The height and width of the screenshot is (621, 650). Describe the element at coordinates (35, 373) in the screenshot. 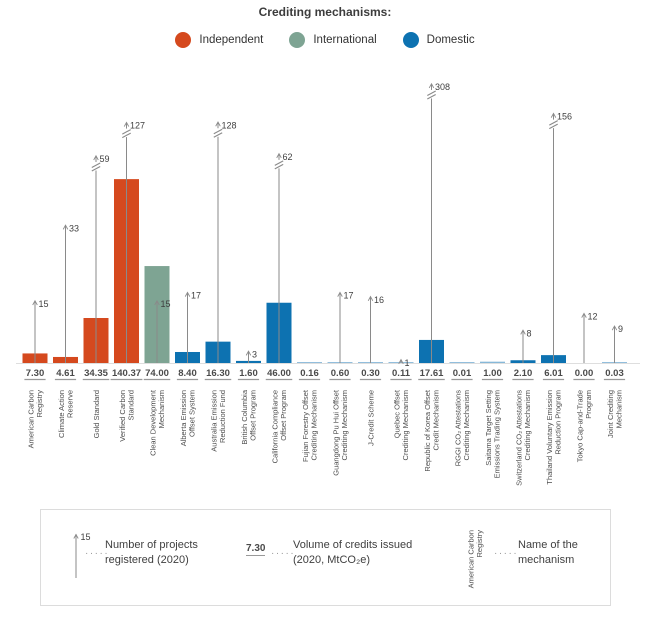

I see `volume-label: 7.30` at that location.